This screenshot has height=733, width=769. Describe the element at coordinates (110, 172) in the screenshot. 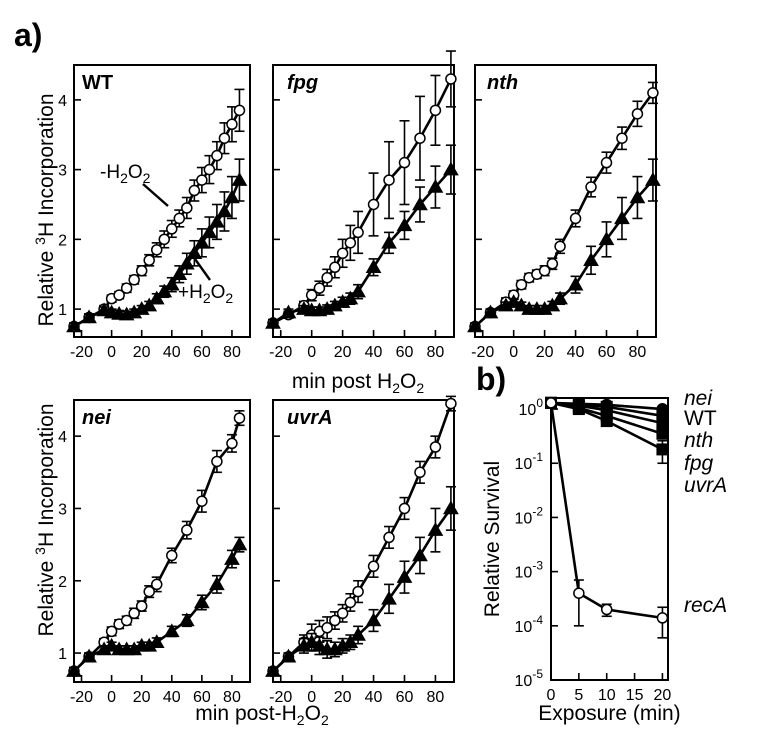

I see `annot-pre: -H` at that location.